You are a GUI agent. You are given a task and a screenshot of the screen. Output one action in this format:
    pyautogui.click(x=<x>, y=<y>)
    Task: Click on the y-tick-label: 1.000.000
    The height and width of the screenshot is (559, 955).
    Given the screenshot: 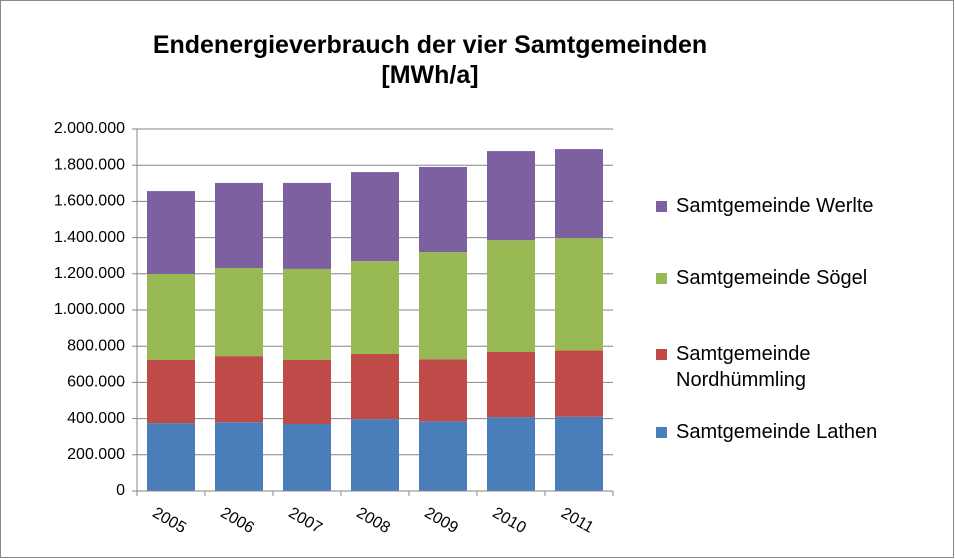 What is the action you would take?
    pyautogui.click(x=89, y=309)
    